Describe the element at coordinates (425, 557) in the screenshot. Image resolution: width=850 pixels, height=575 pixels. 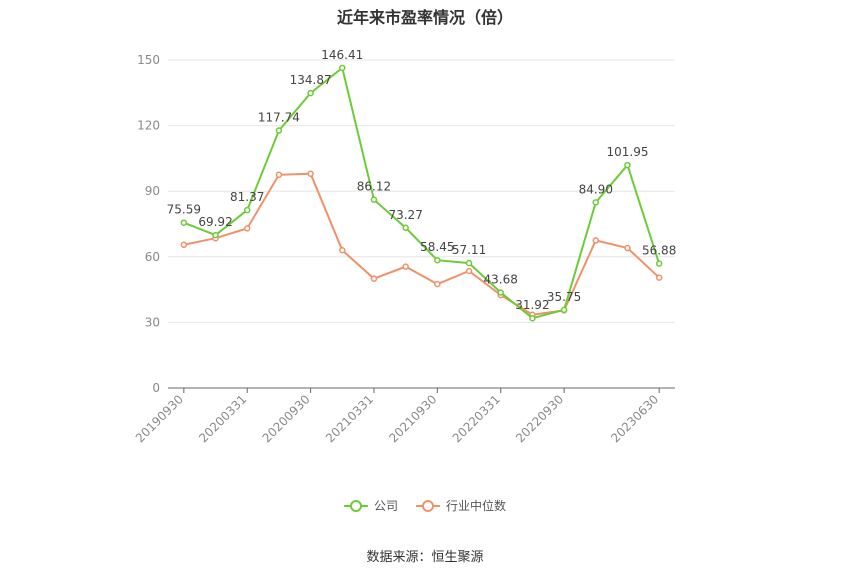
I see `data-source: 数据来源：恒生聚源` at that location.